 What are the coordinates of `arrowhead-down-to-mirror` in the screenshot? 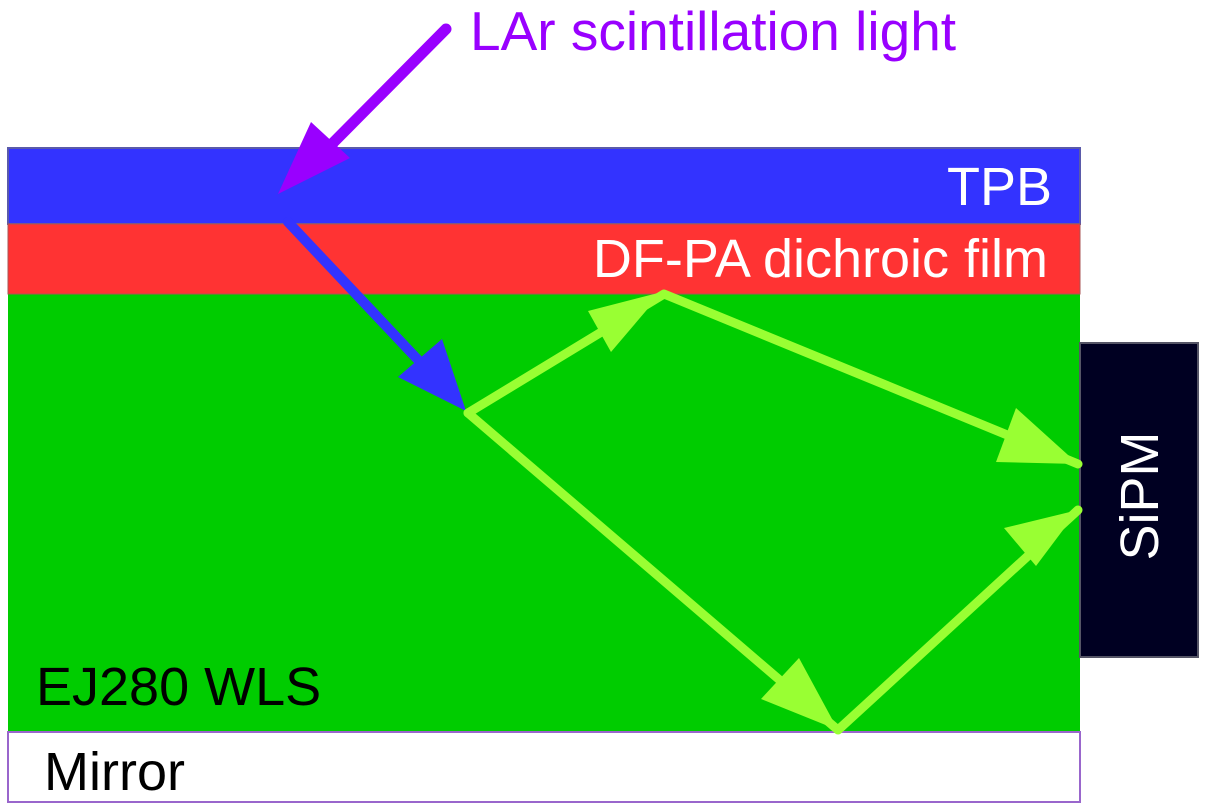 It's located at (799, 694).